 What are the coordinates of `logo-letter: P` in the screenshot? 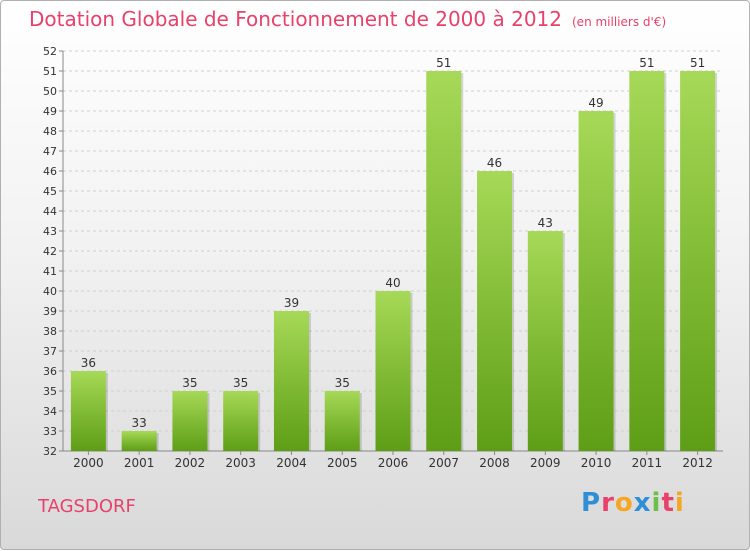 It's located at (591, 503).